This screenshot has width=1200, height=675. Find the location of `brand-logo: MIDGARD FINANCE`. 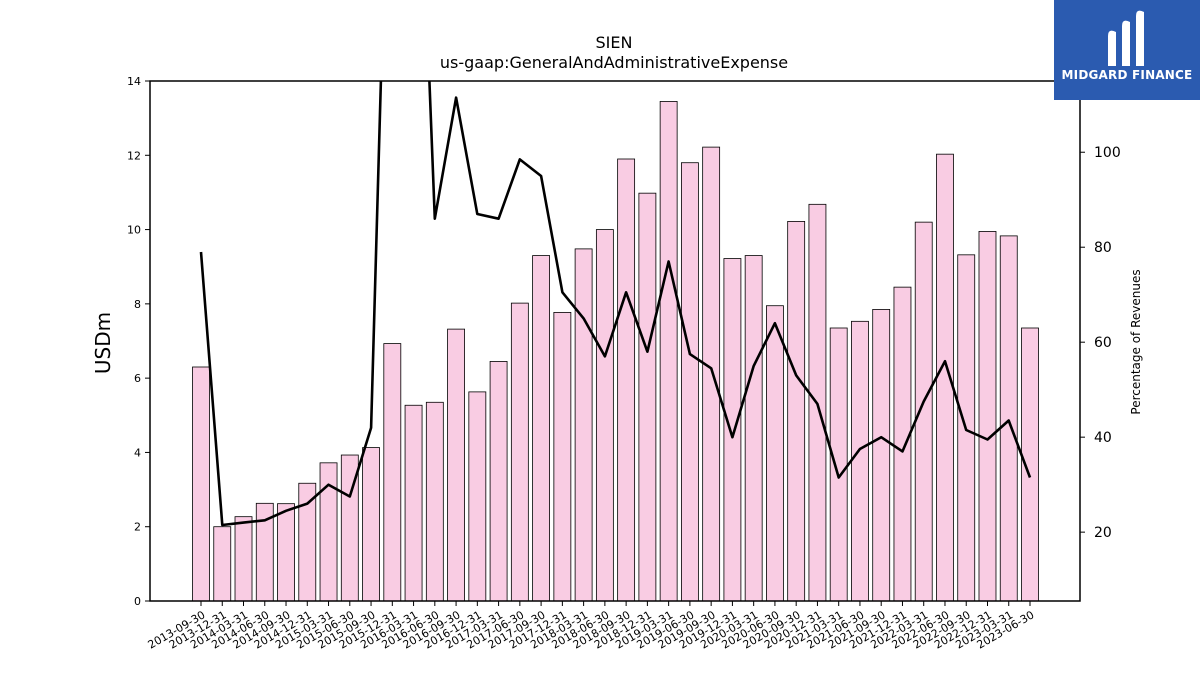

brand-logo: MIDGARD FINANCE is located at coordinates (1127, 50).